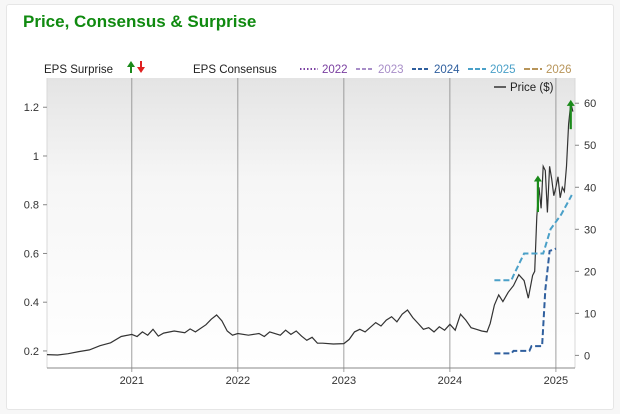 The width and height of the screenshot is (620, 414). I want to click on right-tick-label: 10, so click(590, 314).